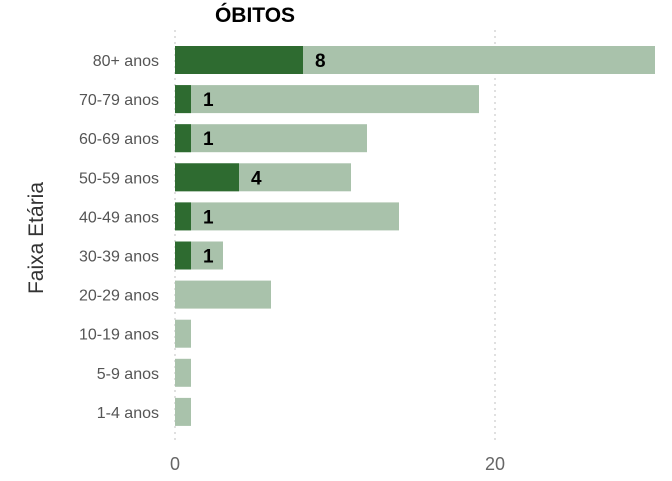 Image resolution: width=672 pixels, height=481 pixels. I want to click on data-label: 8, so click(320, 61).